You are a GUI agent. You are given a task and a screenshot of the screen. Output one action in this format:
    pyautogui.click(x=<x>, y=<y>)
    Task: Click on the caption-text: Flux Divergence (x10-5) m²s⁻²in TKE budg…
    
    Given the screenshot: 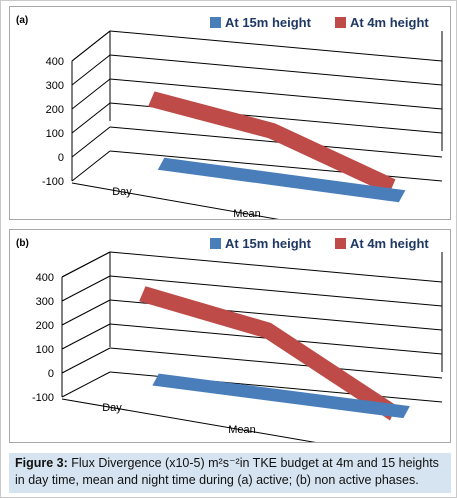 What is the action you would take?
    pyautogui.click(x=227, y=471)
    